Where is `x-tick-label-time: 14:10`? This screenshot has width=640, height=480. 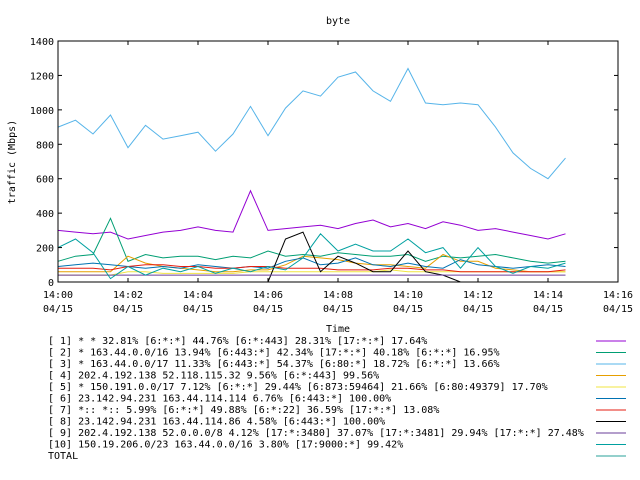 x-tick-label-time: 14:10 is located at coordinates (408, 295).